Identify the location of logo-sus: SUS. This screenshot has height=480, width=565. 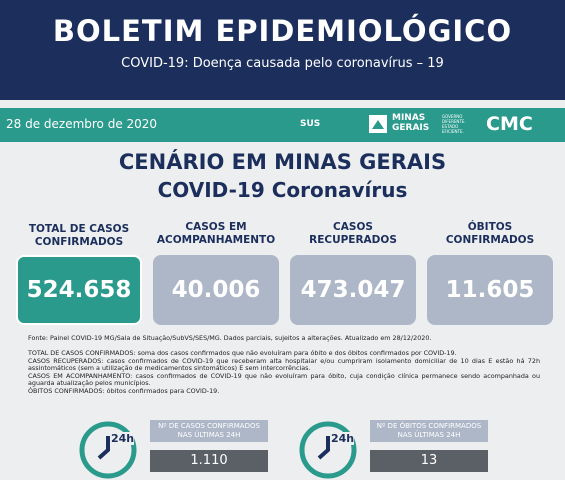
(310, 124).